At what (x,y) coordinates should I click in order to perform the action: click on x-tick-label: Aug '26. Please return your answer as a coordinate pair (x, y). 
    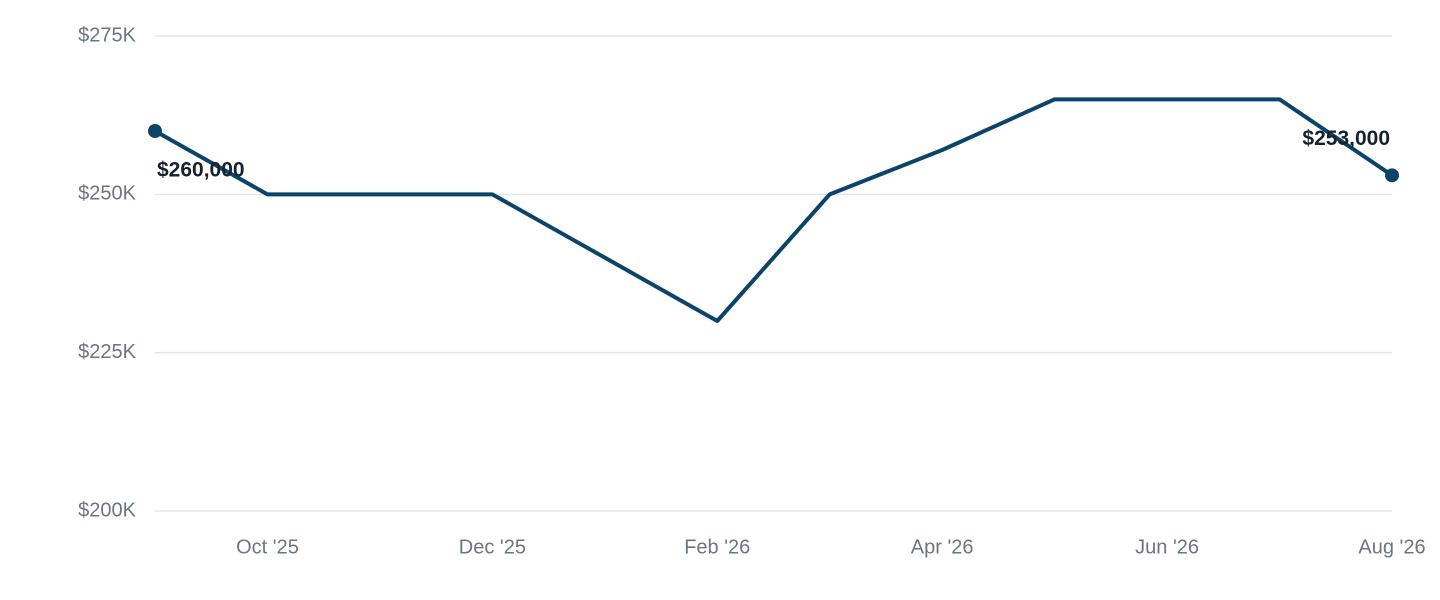
    Looking at the image, I should click on (1391, 547).